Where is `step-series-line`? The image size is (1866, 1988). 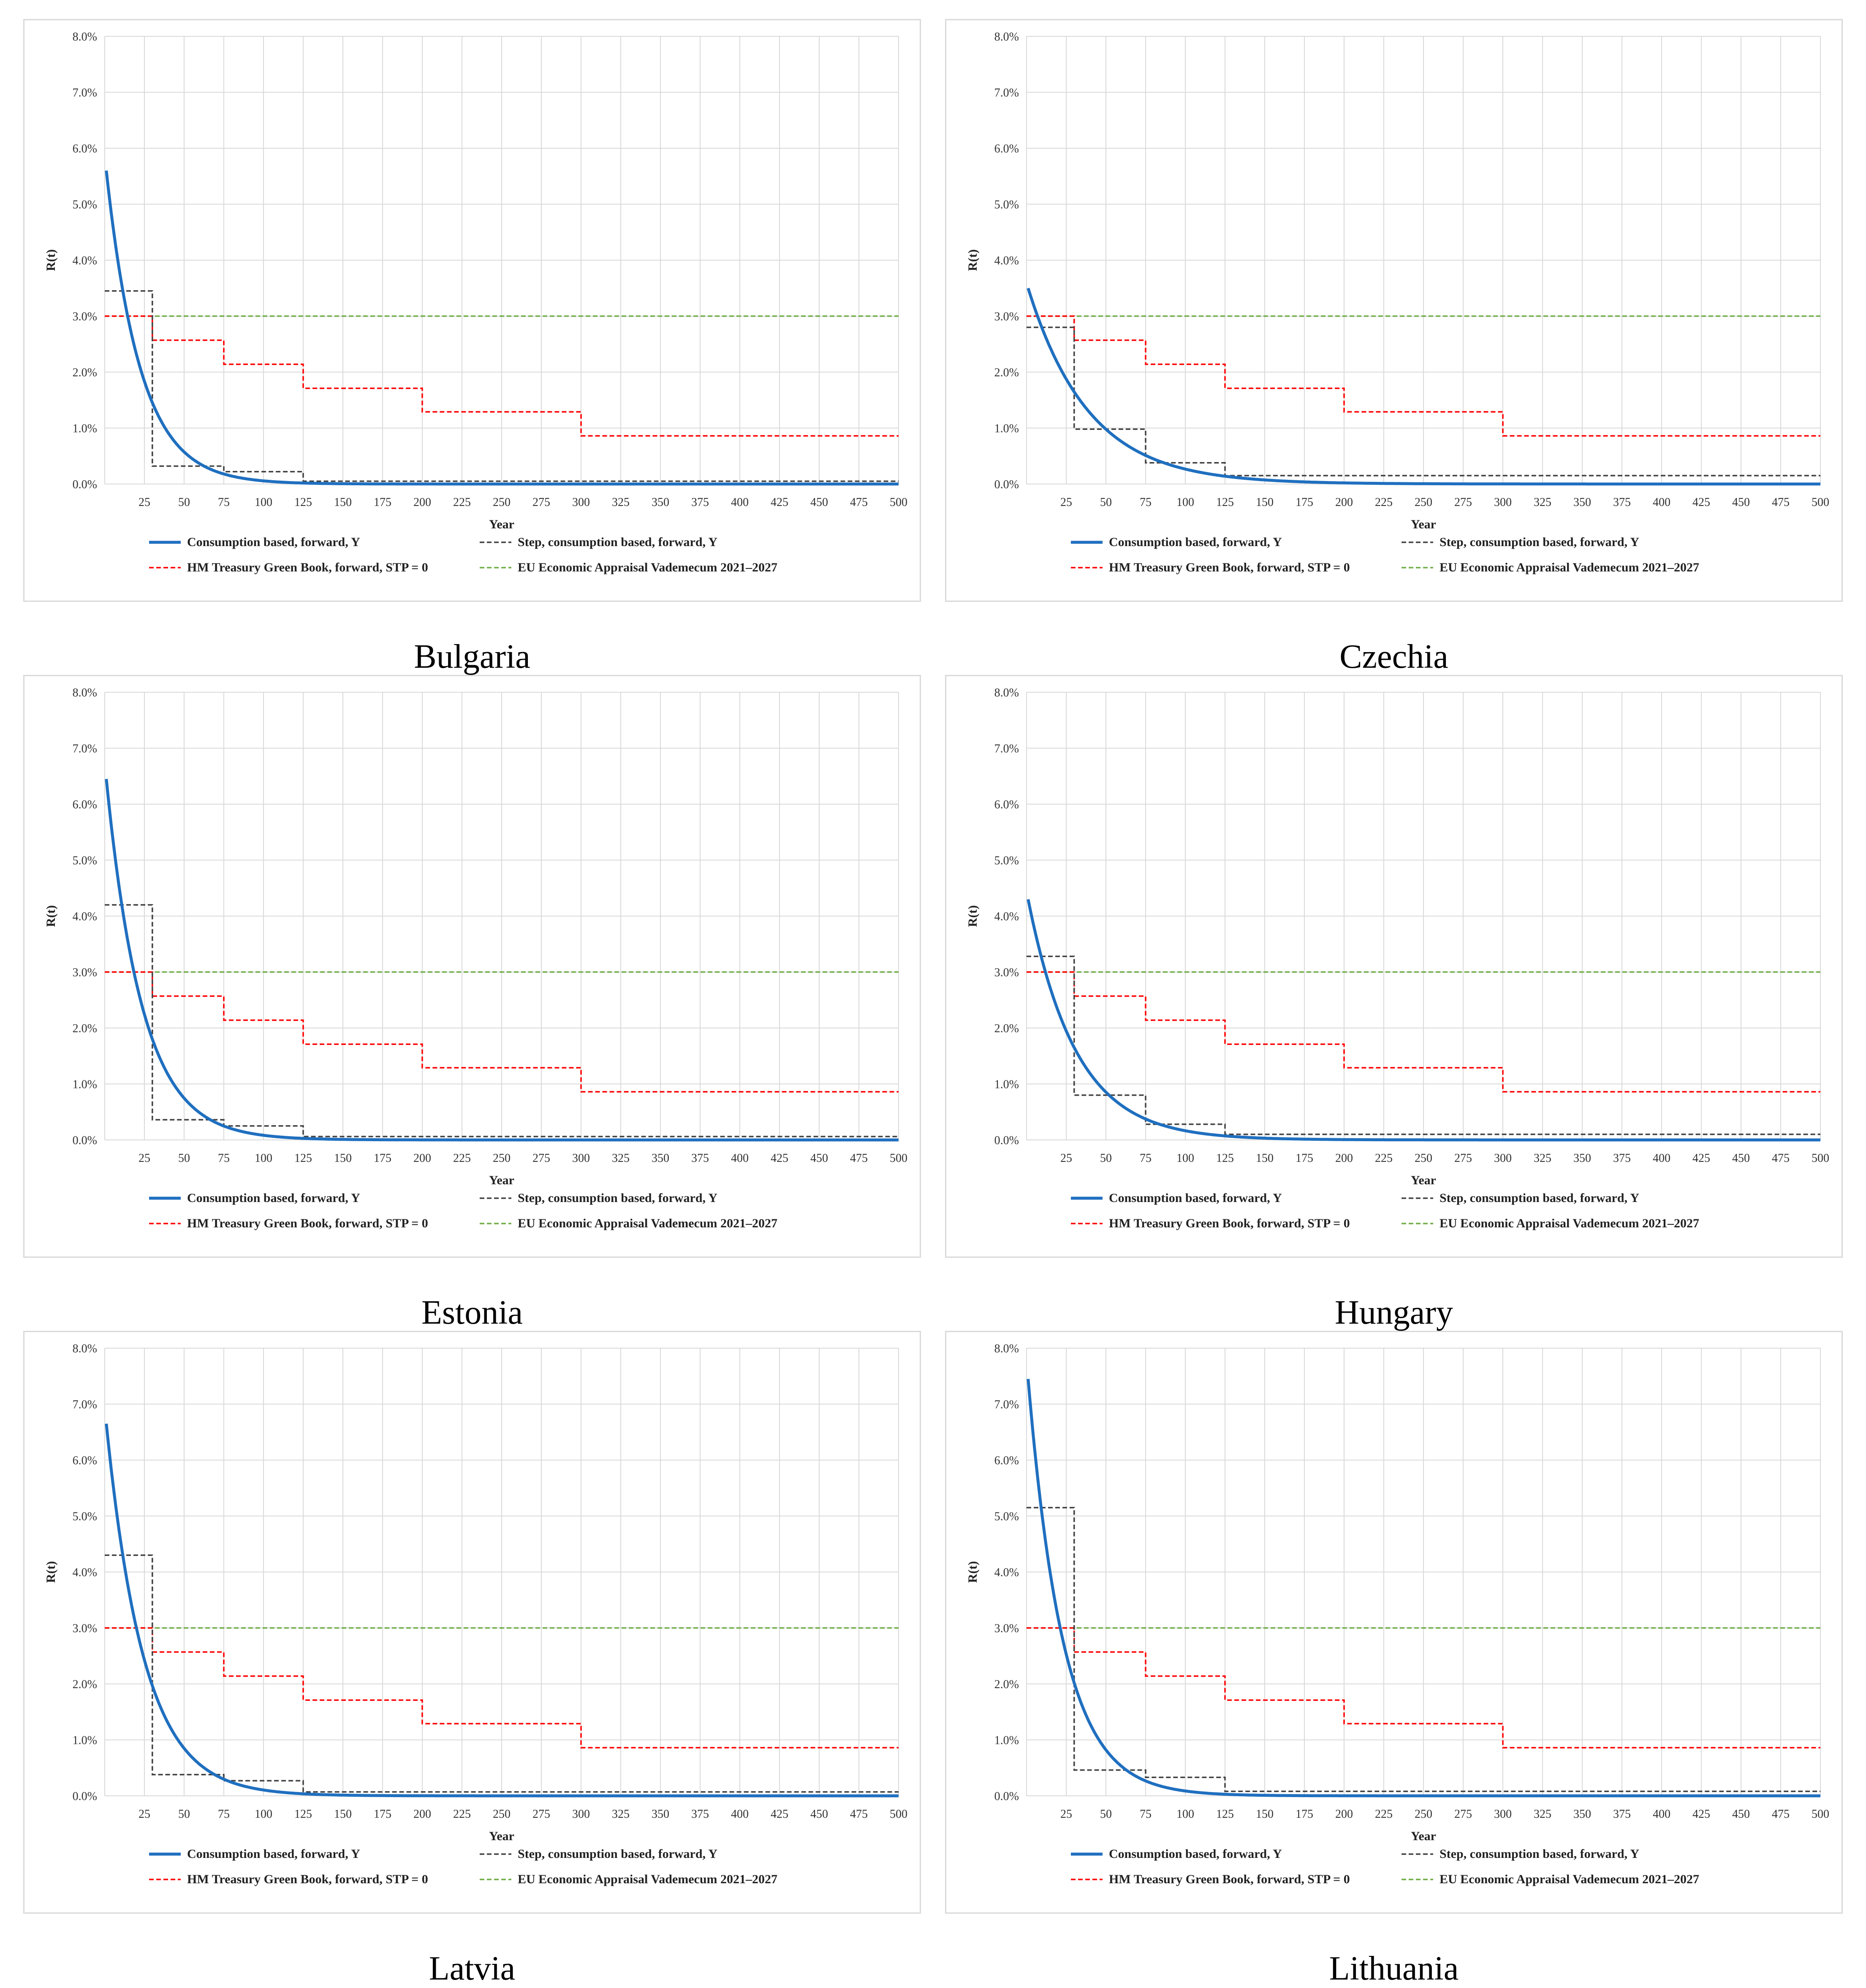
step-series-line is located at coordinates (1424, 401).